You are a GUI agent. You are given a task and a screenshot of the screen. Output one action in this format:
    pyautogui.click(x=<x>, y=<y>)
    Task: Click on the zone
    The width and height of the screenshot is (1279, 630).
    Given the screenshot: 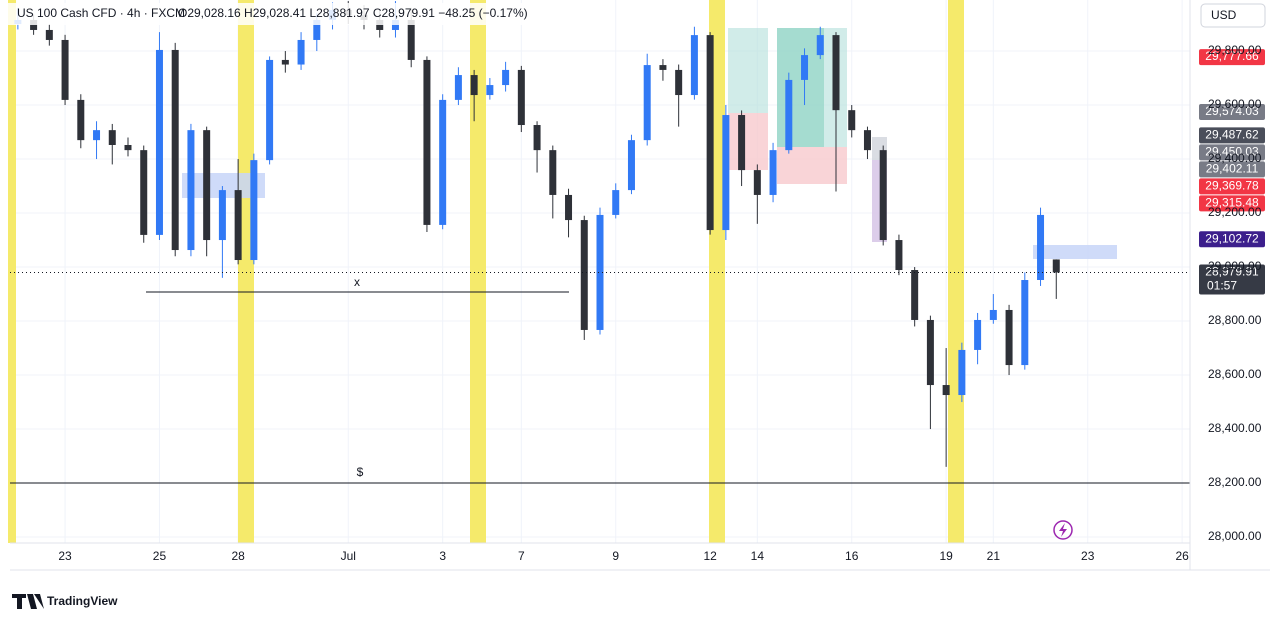 What is the action you would take?
    pyautogui.click(x=1075, y=252)
    